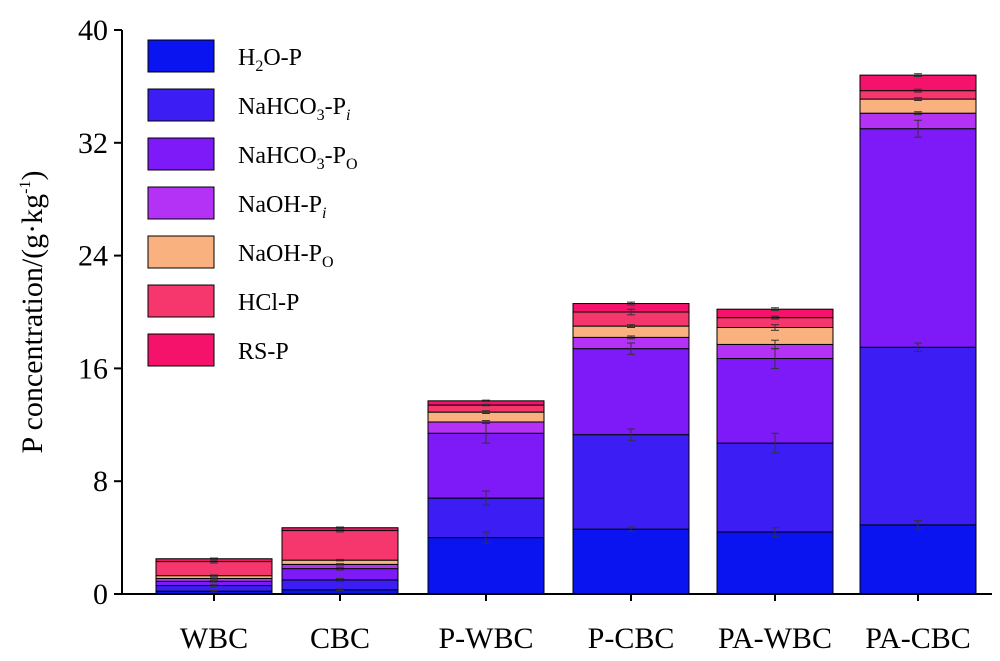 The image size is (1000, 661). Describe the element at coordinates (485, 638) in the screenshot. I see `x-tick-label-p-wbc: P-WBC` at that location.